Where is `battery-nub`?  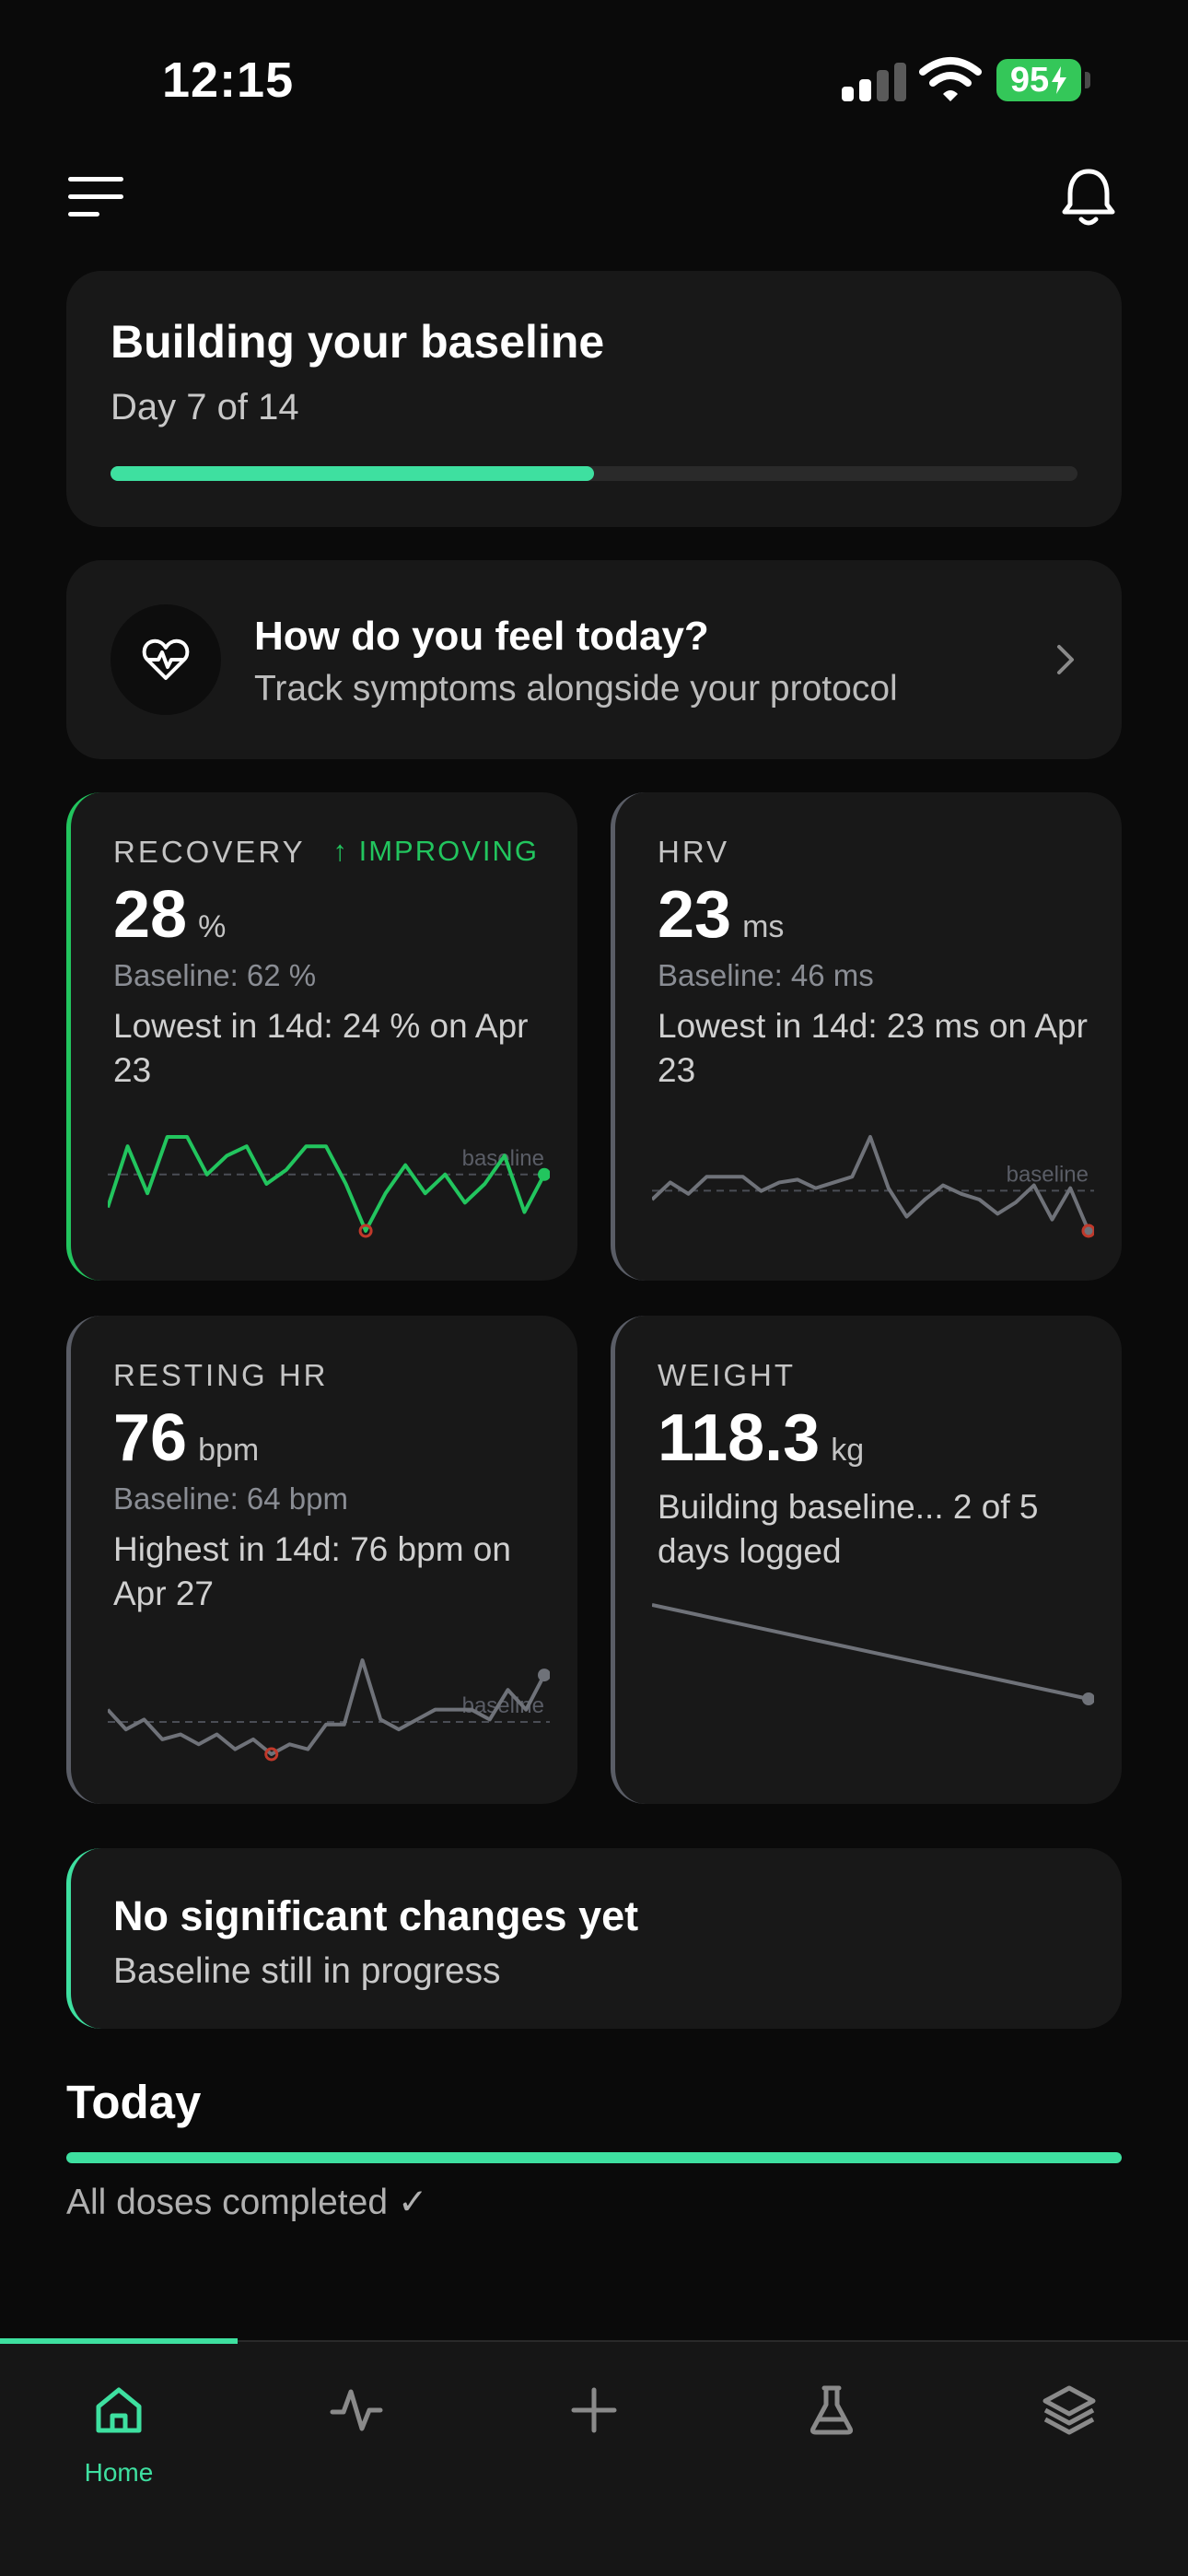 battery-nub is located at coordinates (1087, 80).